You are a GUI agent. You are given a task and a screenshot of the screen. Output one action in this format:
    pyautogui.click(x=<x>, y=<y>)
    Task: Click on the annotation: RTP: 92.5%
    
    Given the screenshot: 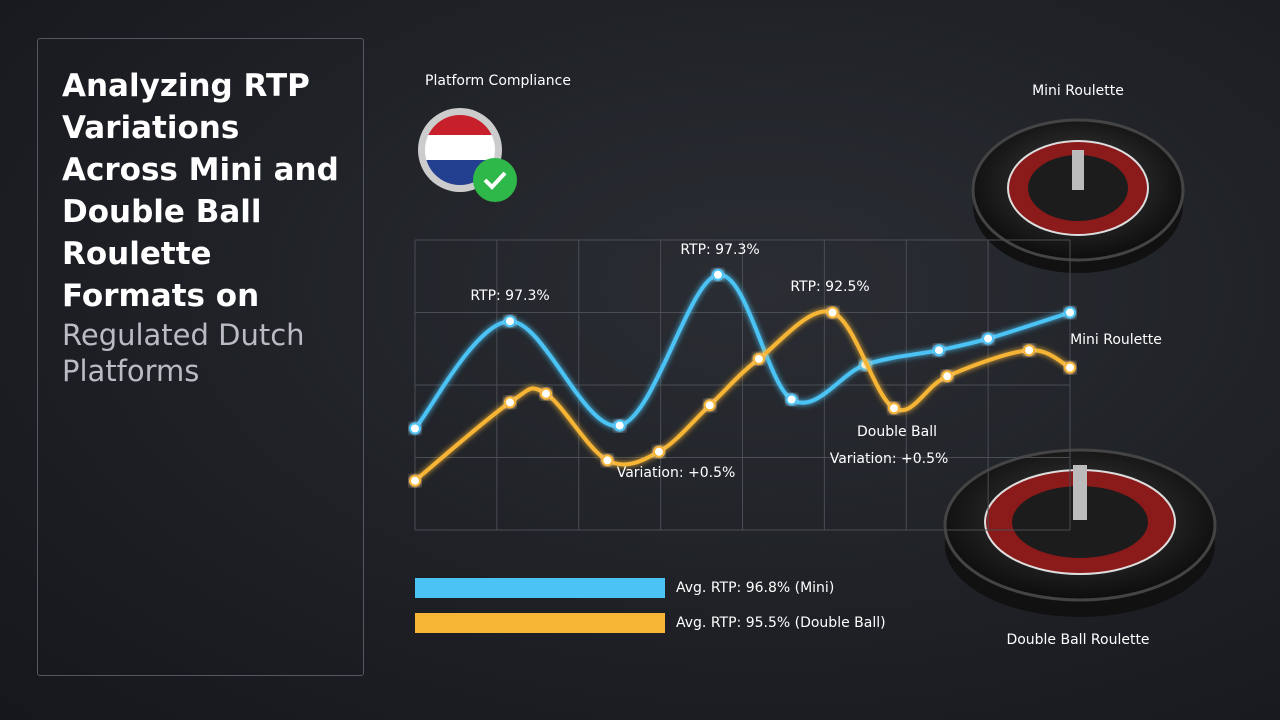 What is the action you would take?
    pyautogui.click(x=829, y=287)
    